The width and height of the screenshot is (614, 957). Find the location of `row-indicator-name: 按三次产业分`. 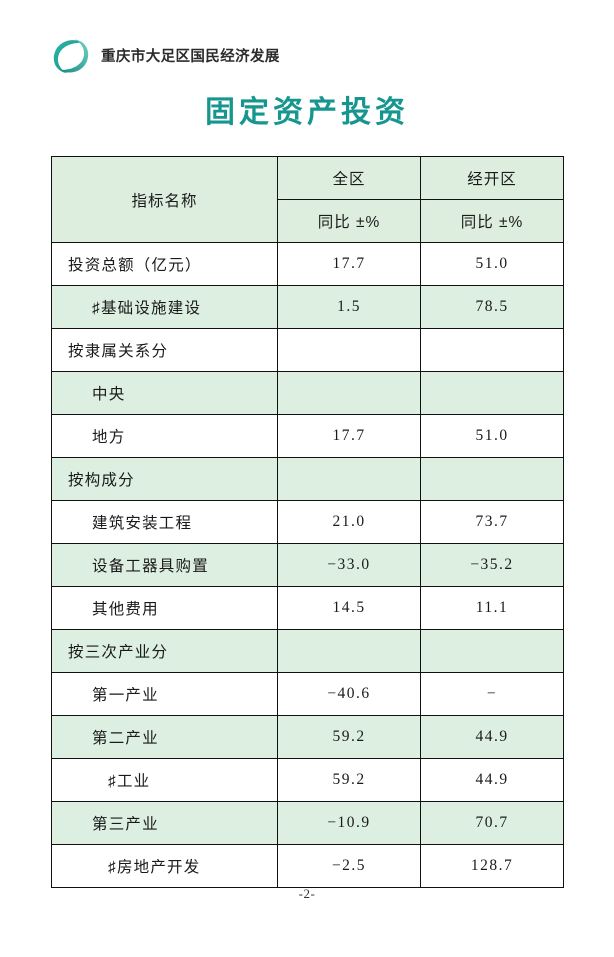

row-indicator-name: 按三次产业分 is located at coordinates (164, 651).